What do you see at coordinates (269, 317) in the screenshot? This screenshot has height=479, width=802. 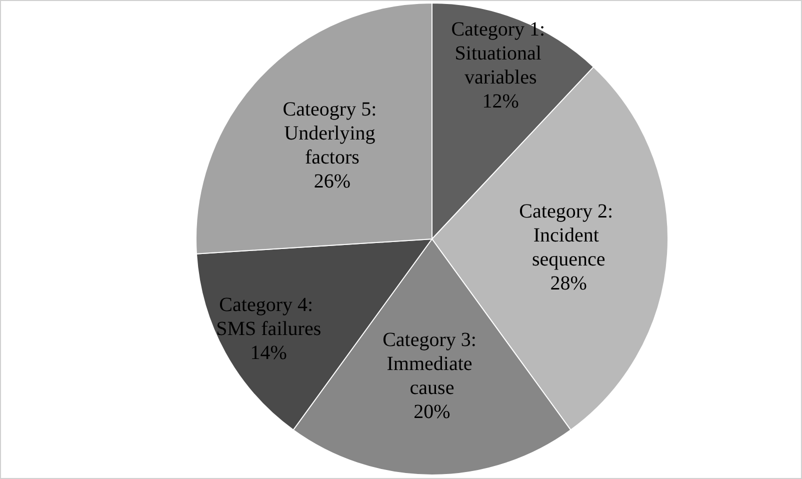 I see `slice-label: Category 4: SMS failures` at bounding box center [269, 317].